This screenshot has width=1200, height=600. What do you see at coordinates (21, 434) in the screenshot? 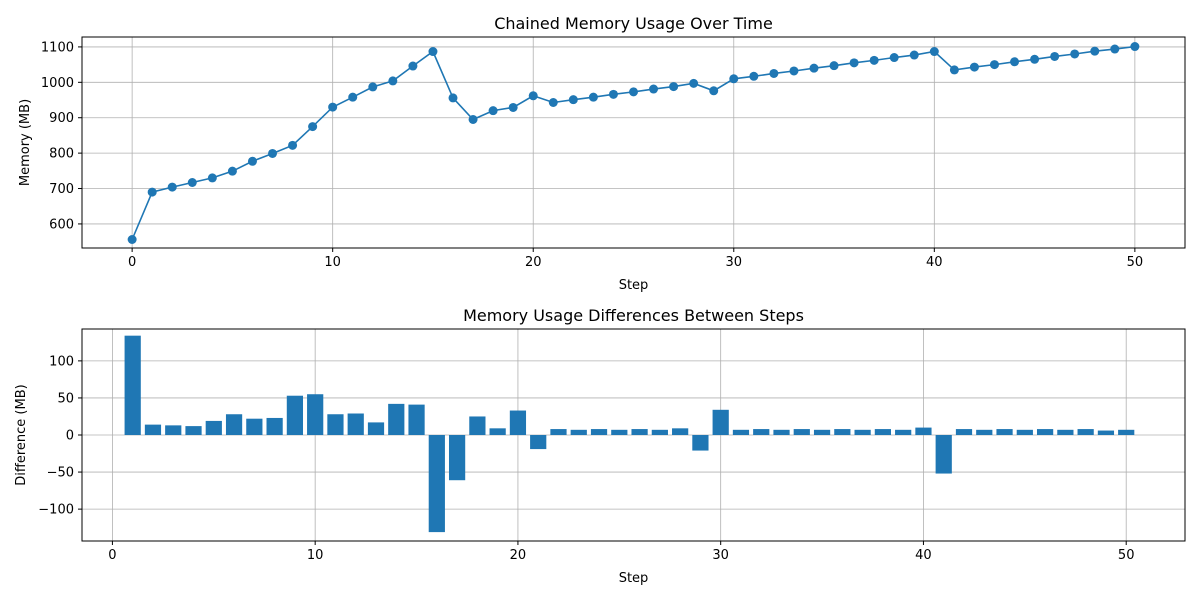
I see `bar-chart-y-axis-label: Difference (MB)` at bounding box center [21, 434].